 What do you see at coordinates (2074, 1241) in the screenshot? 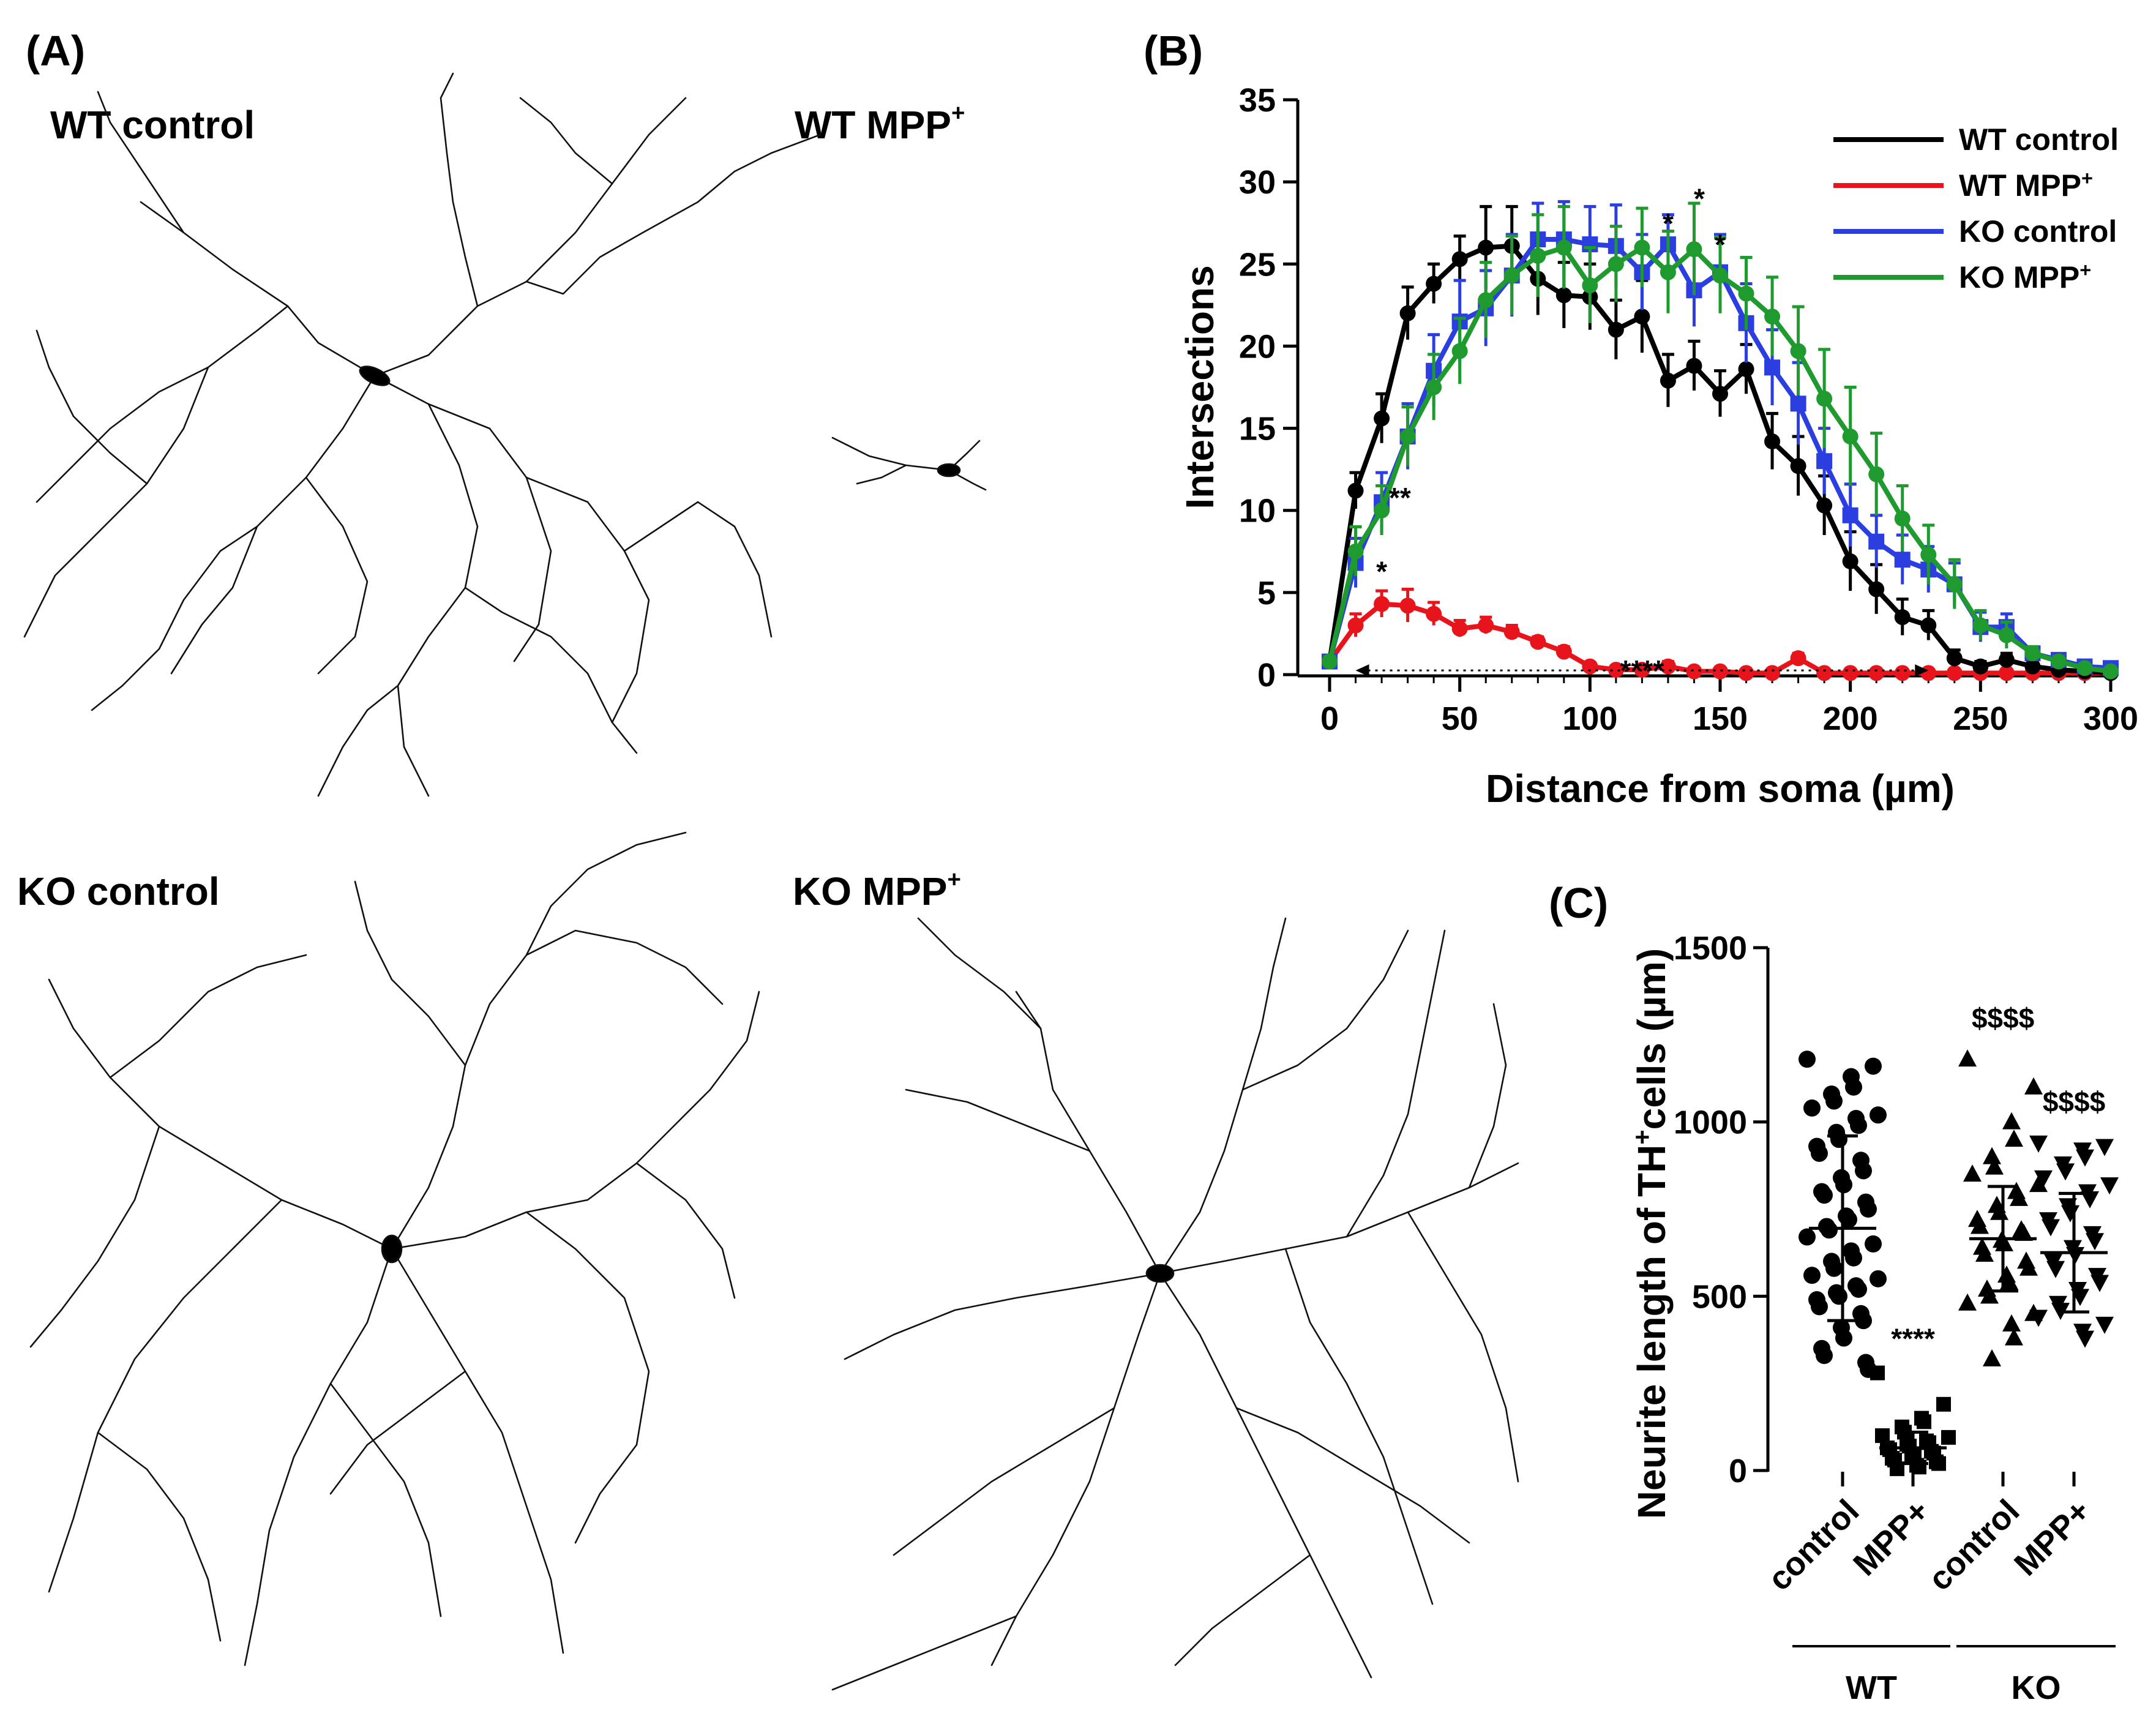
I see `chart-c-group` at bounding box center [2074, 1241].